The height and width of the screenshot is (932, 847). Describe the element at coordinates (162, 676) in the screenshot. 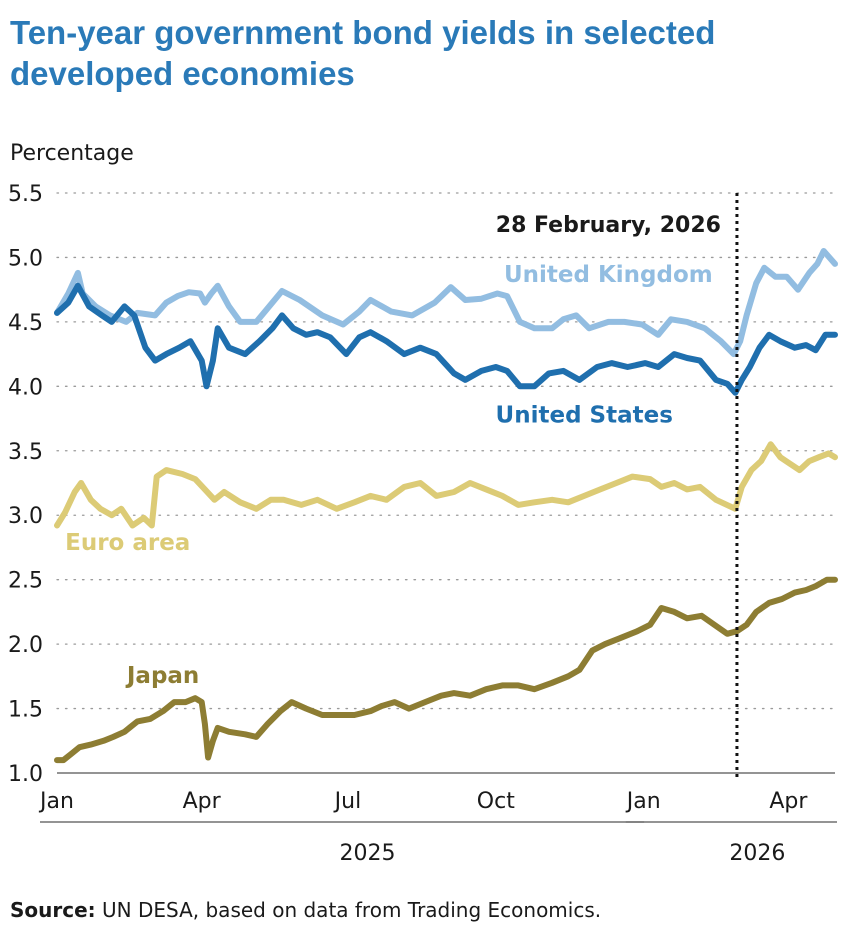

I see `series-label: Japan` at that location.